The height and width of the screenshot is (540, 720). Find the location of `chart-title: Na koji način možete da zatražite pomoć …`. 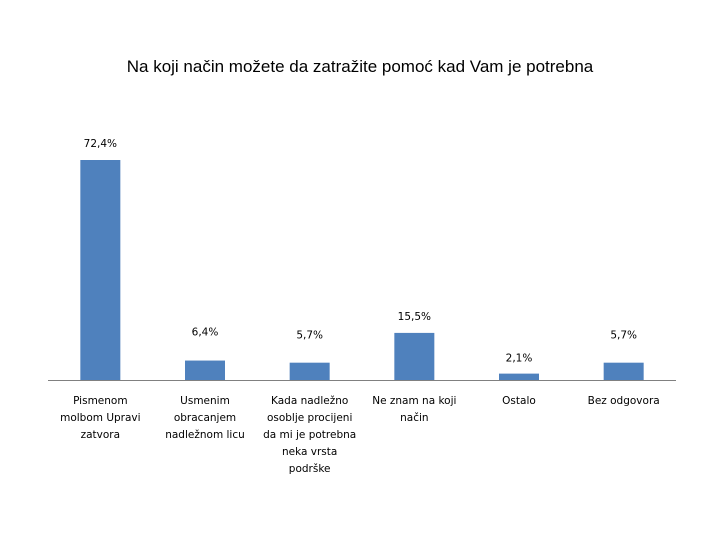

chart-title: Na koji način možete da zatražite pomoć … is located at coordinates (360, 66).